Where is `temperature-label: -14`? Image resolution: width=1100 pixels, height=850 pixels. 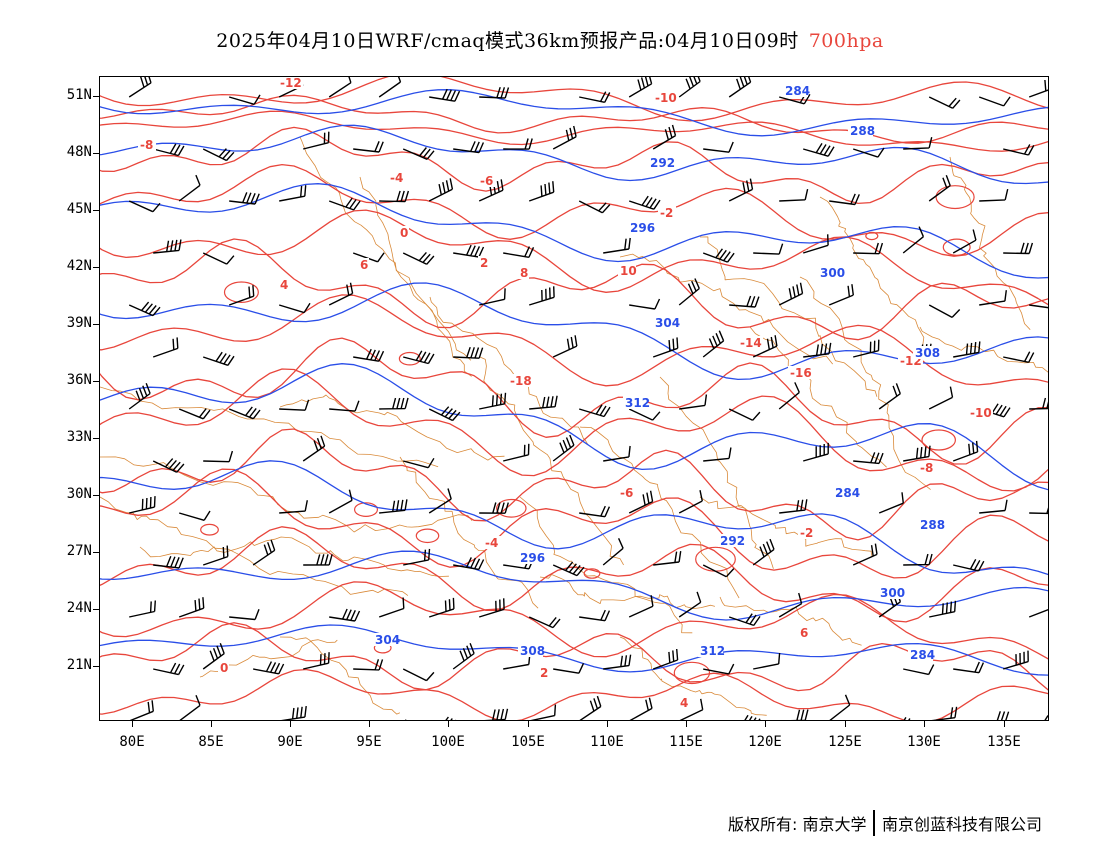 temperature-label: -14 is located at coordinates (751, 343).